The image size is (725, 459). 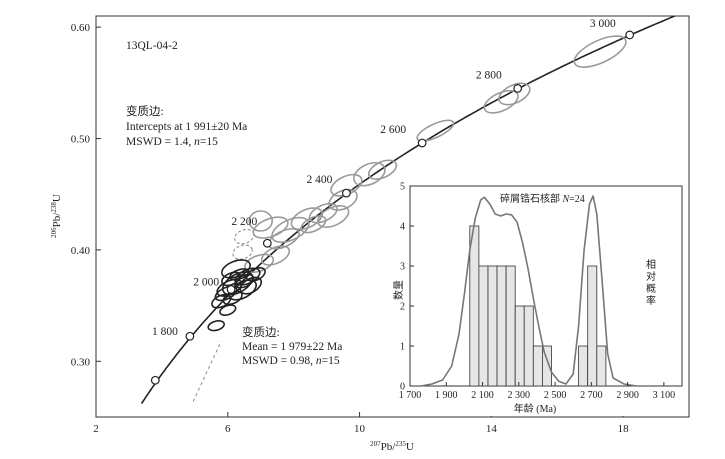 I want to click on age-label: 2 800, so click(x=489, y=75).